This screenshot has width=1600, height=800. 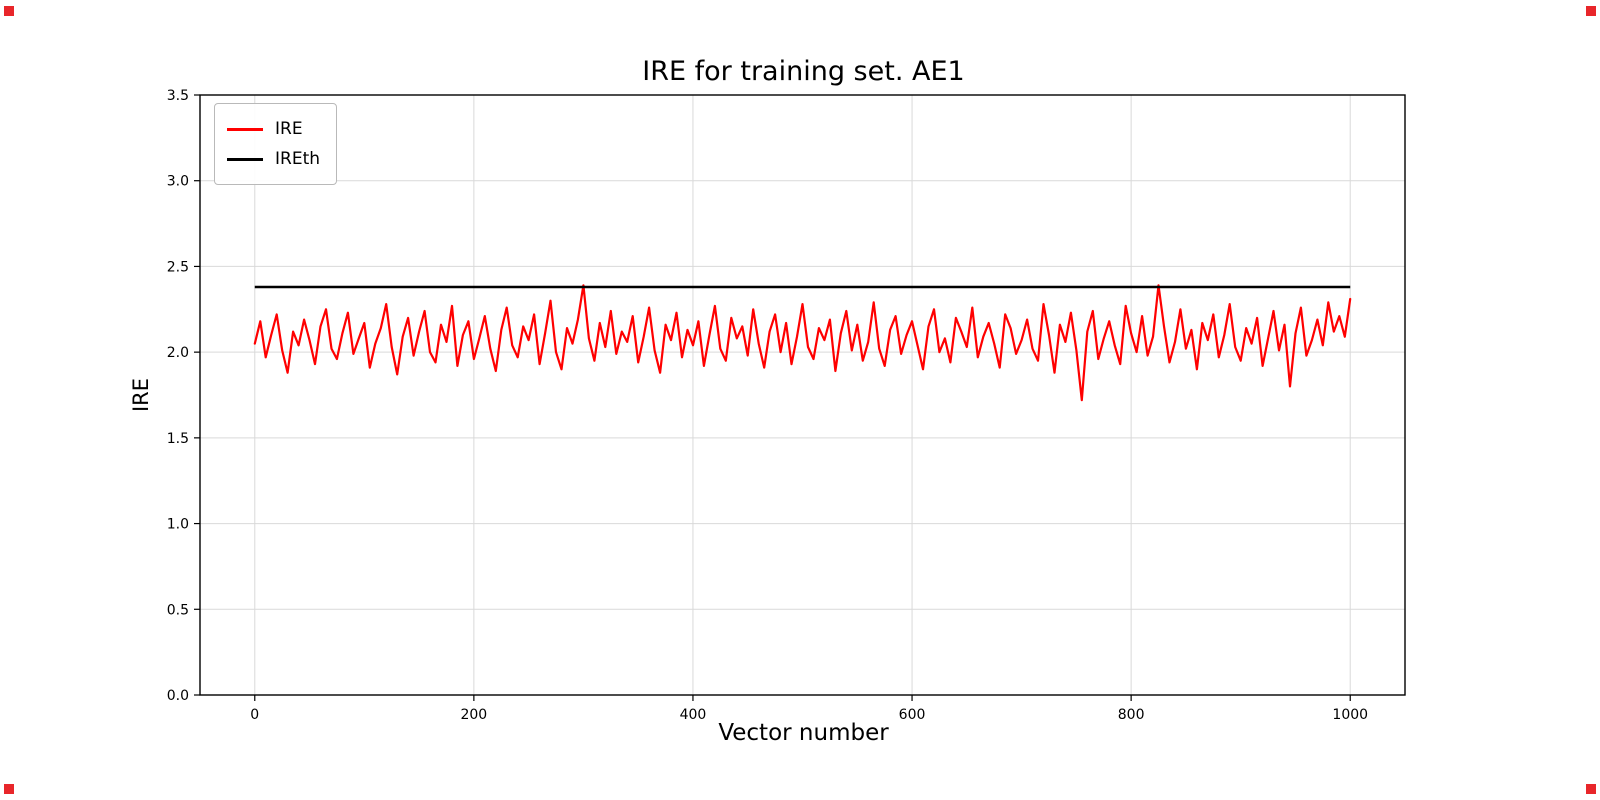 I want to click on x-tick-label: 800, so click(x=1131, y=715).